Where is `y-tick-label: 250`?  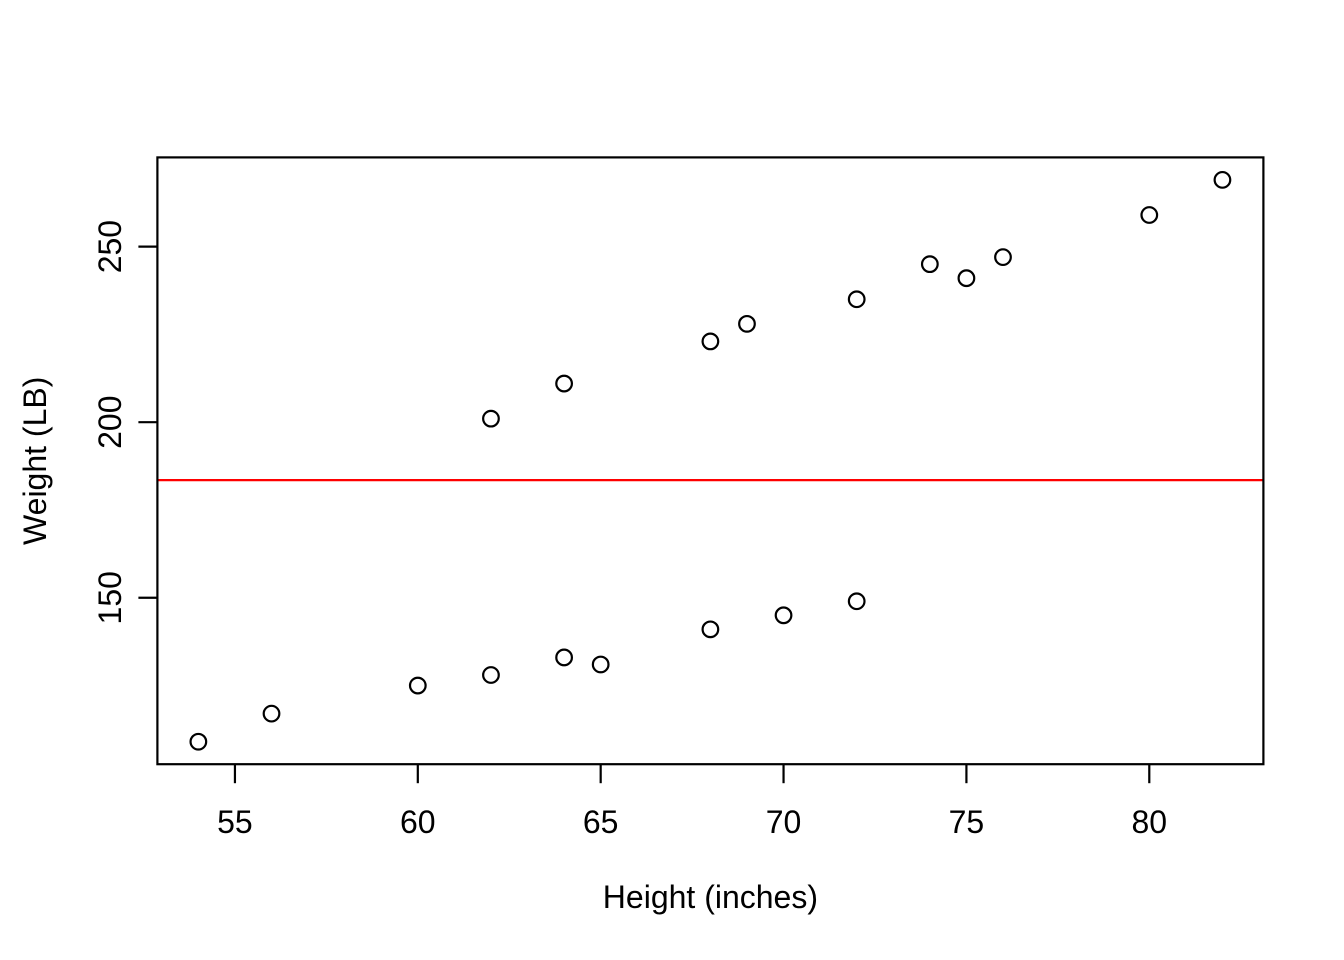
y-tick-label: 250 is located at coordinates (110, 246).